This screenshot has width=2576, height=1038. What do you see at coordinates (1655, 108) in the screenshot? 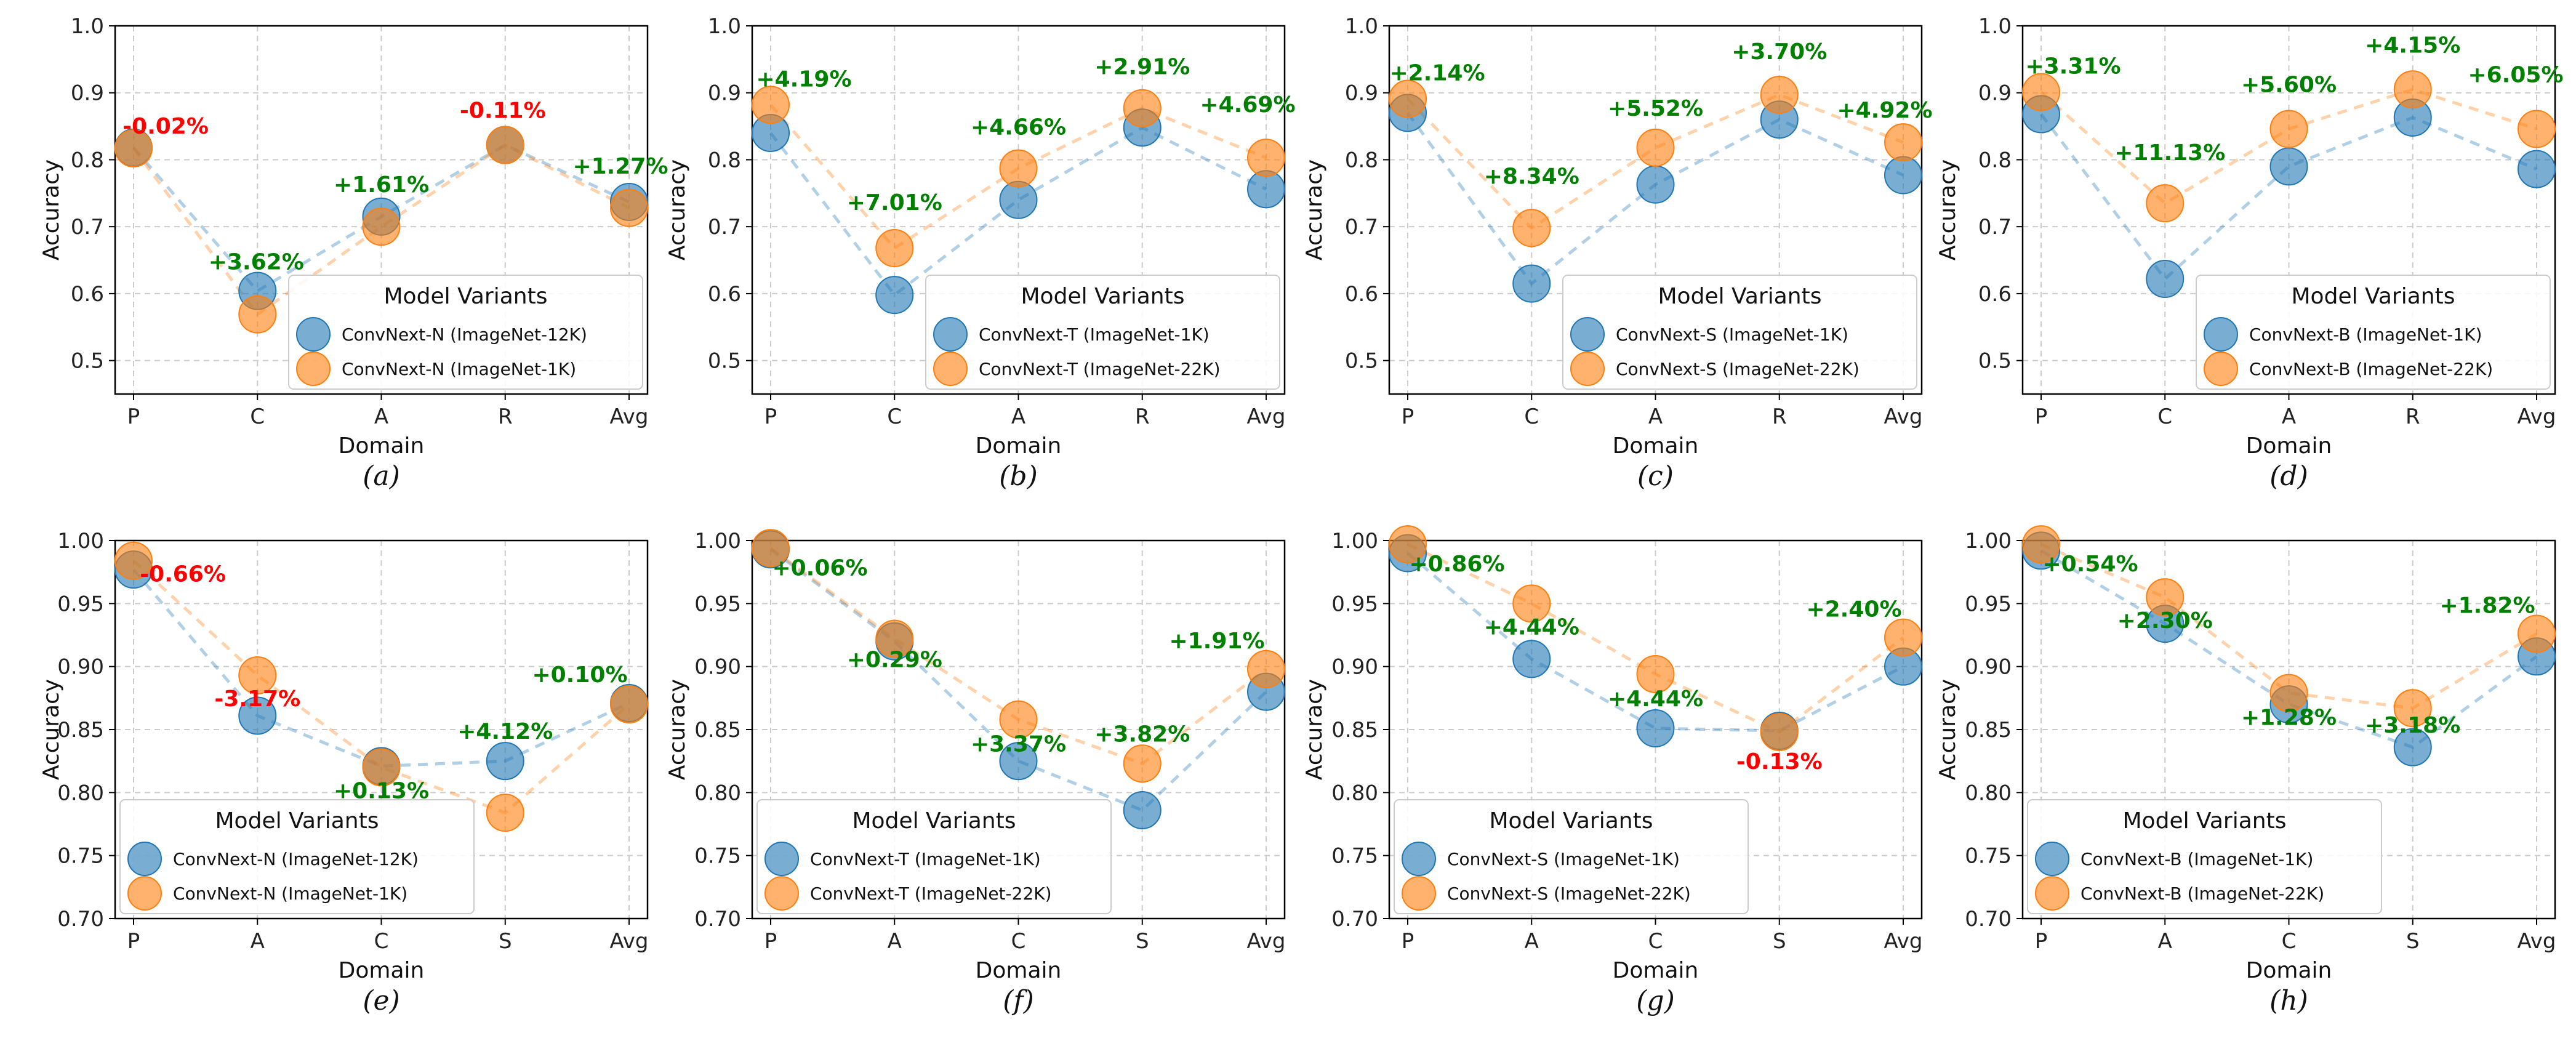
I see `delta-label: +5.52%` at bounding box center [1655, 108].